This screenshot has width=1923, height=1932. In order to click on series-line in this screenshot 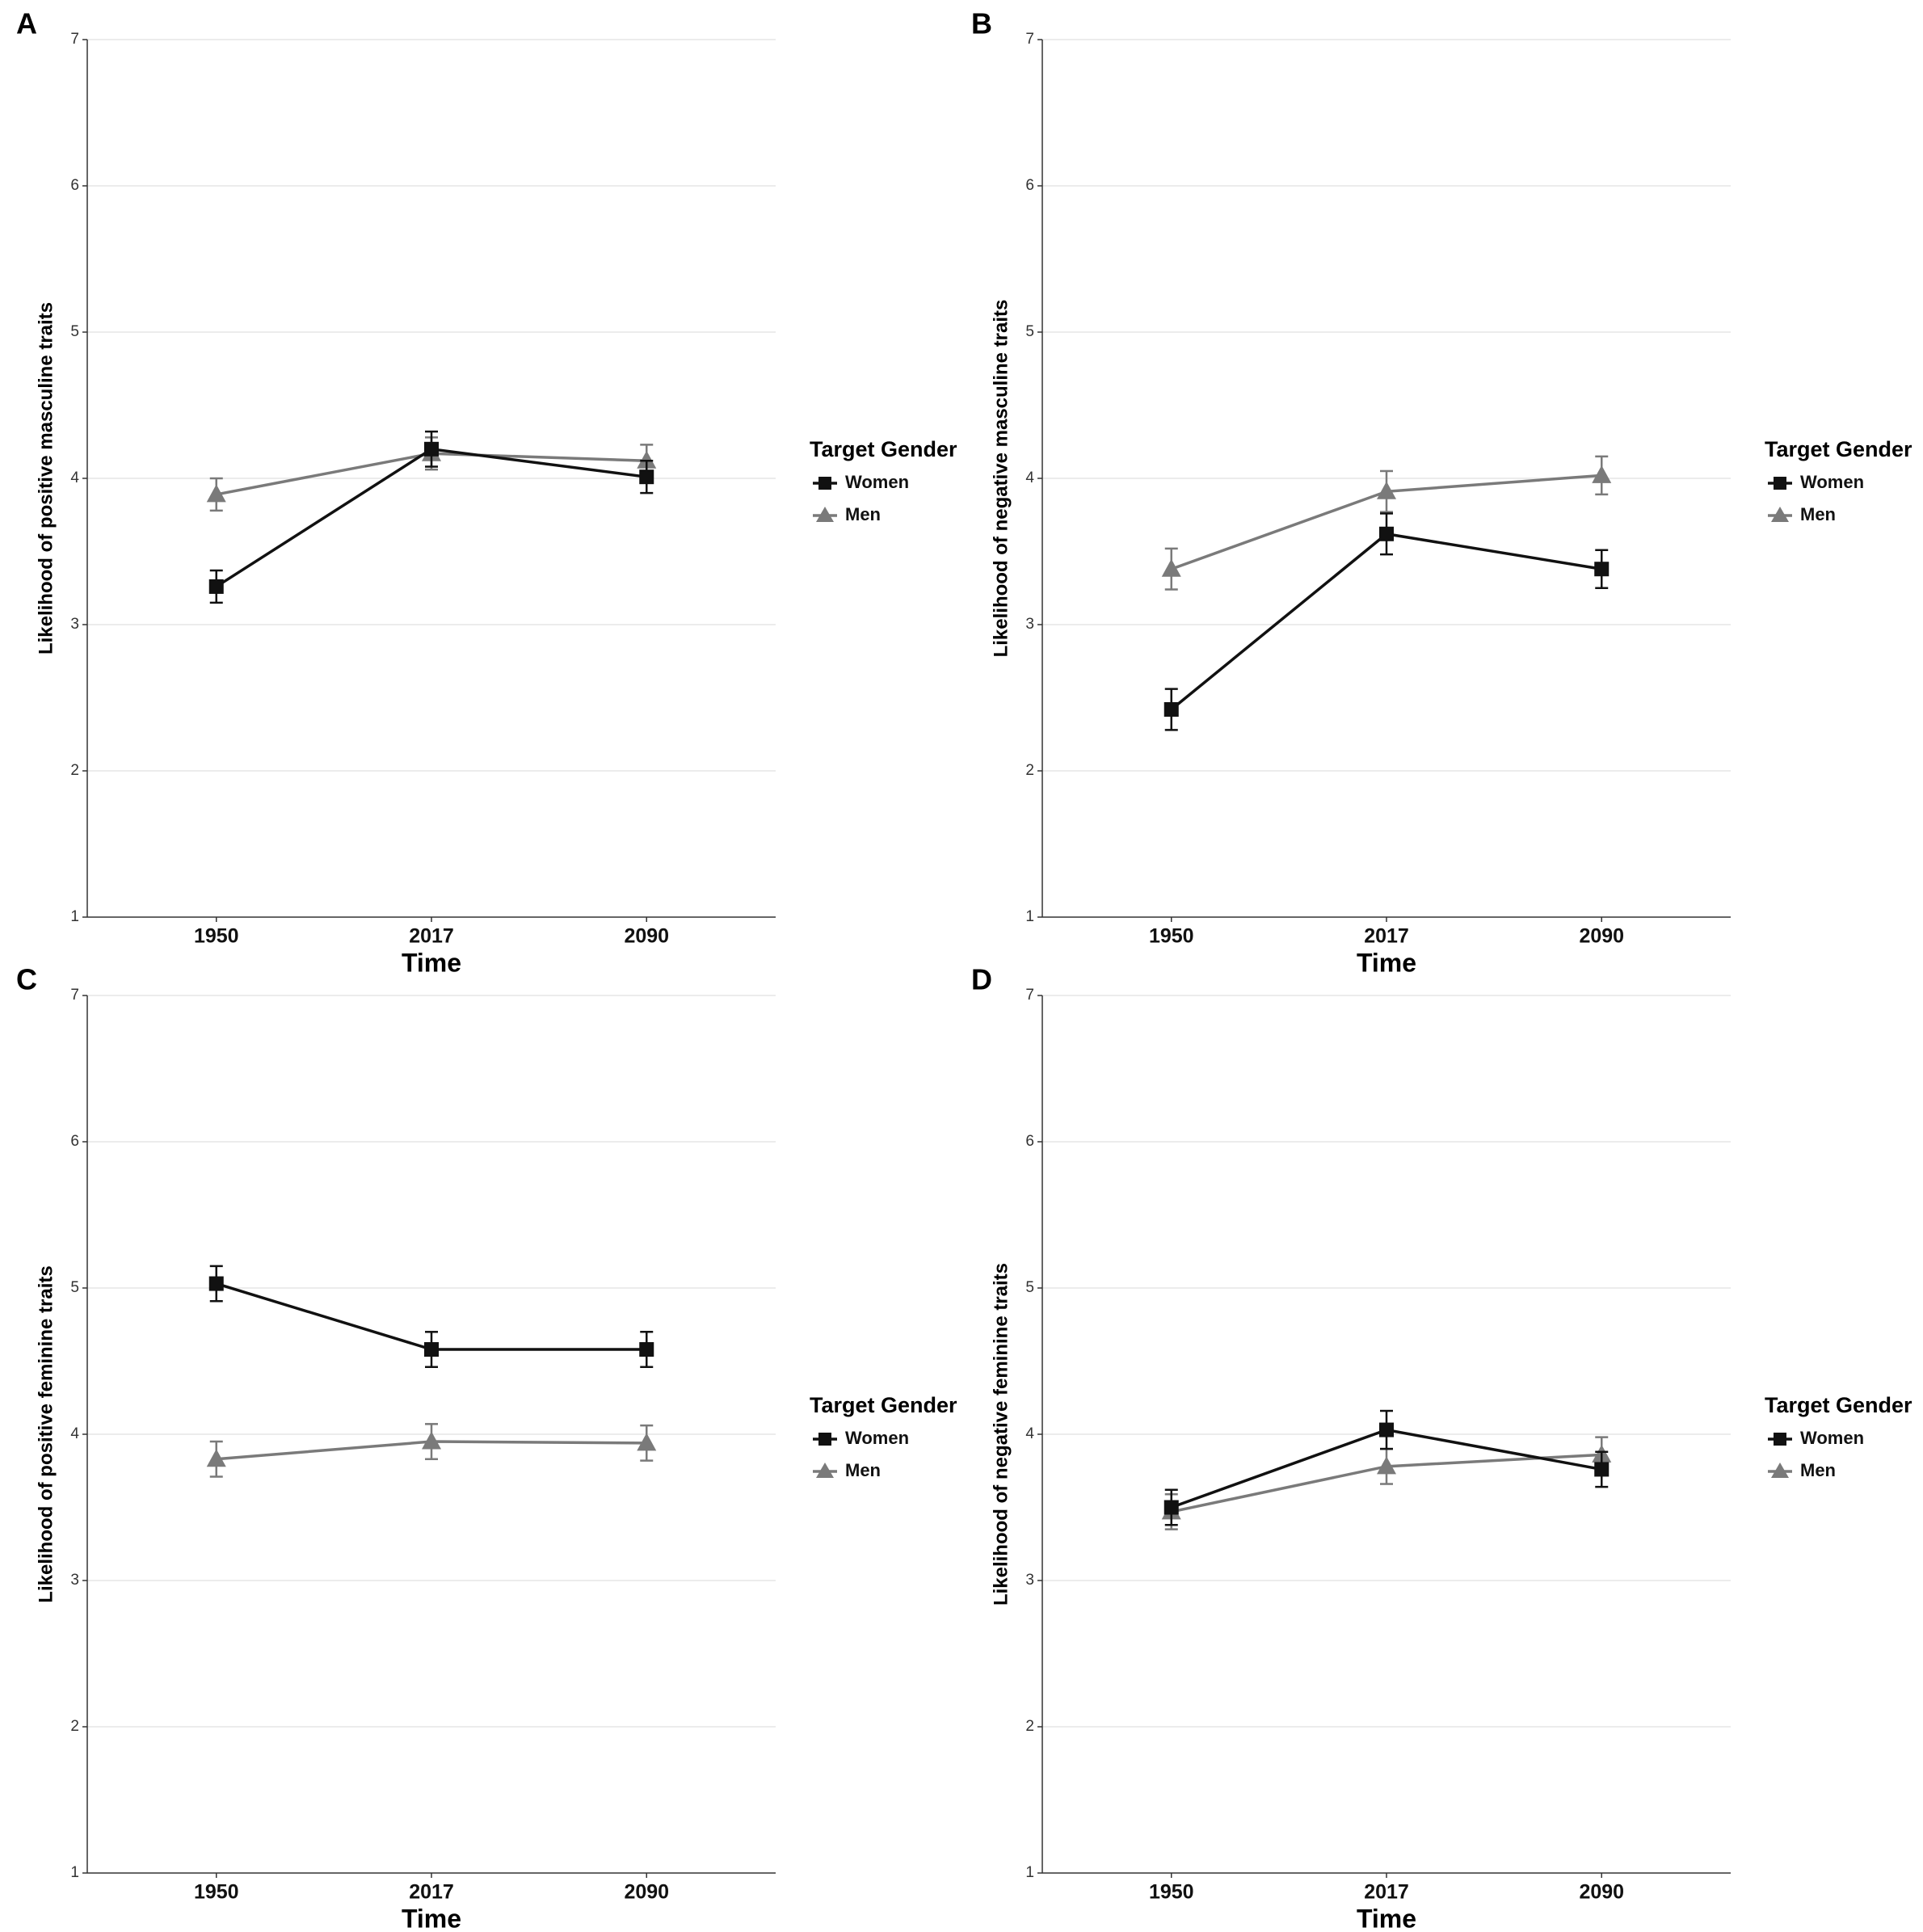, I will do `click(1386, 621)`.